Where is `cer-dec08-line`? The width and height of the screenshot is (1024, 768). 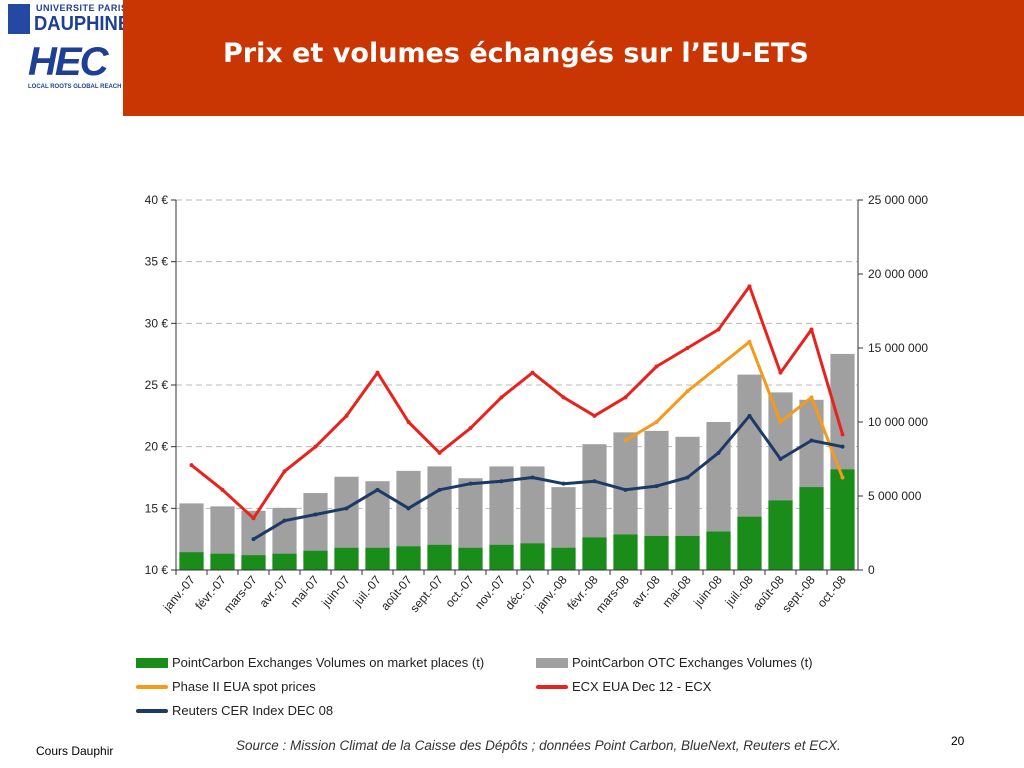
cer-dec08-line is located at coordinates (548, 477).